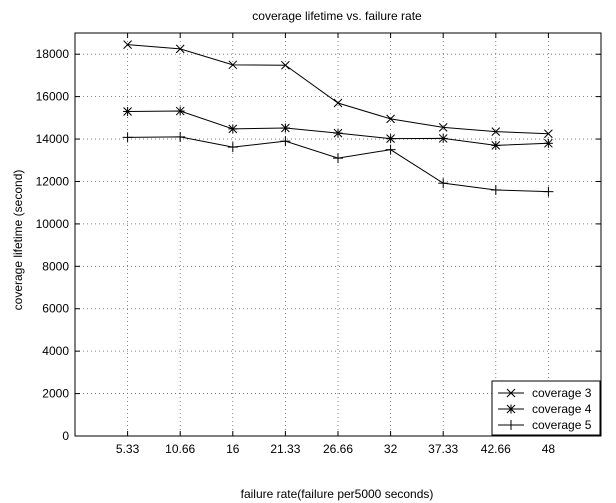 Image resolution: width=616 pixels, height=503 pixels. What do you see at coordinates (55, 394) in the screenshot?
I see `y-tick-label: 2000` at bounding box center [55, 394].